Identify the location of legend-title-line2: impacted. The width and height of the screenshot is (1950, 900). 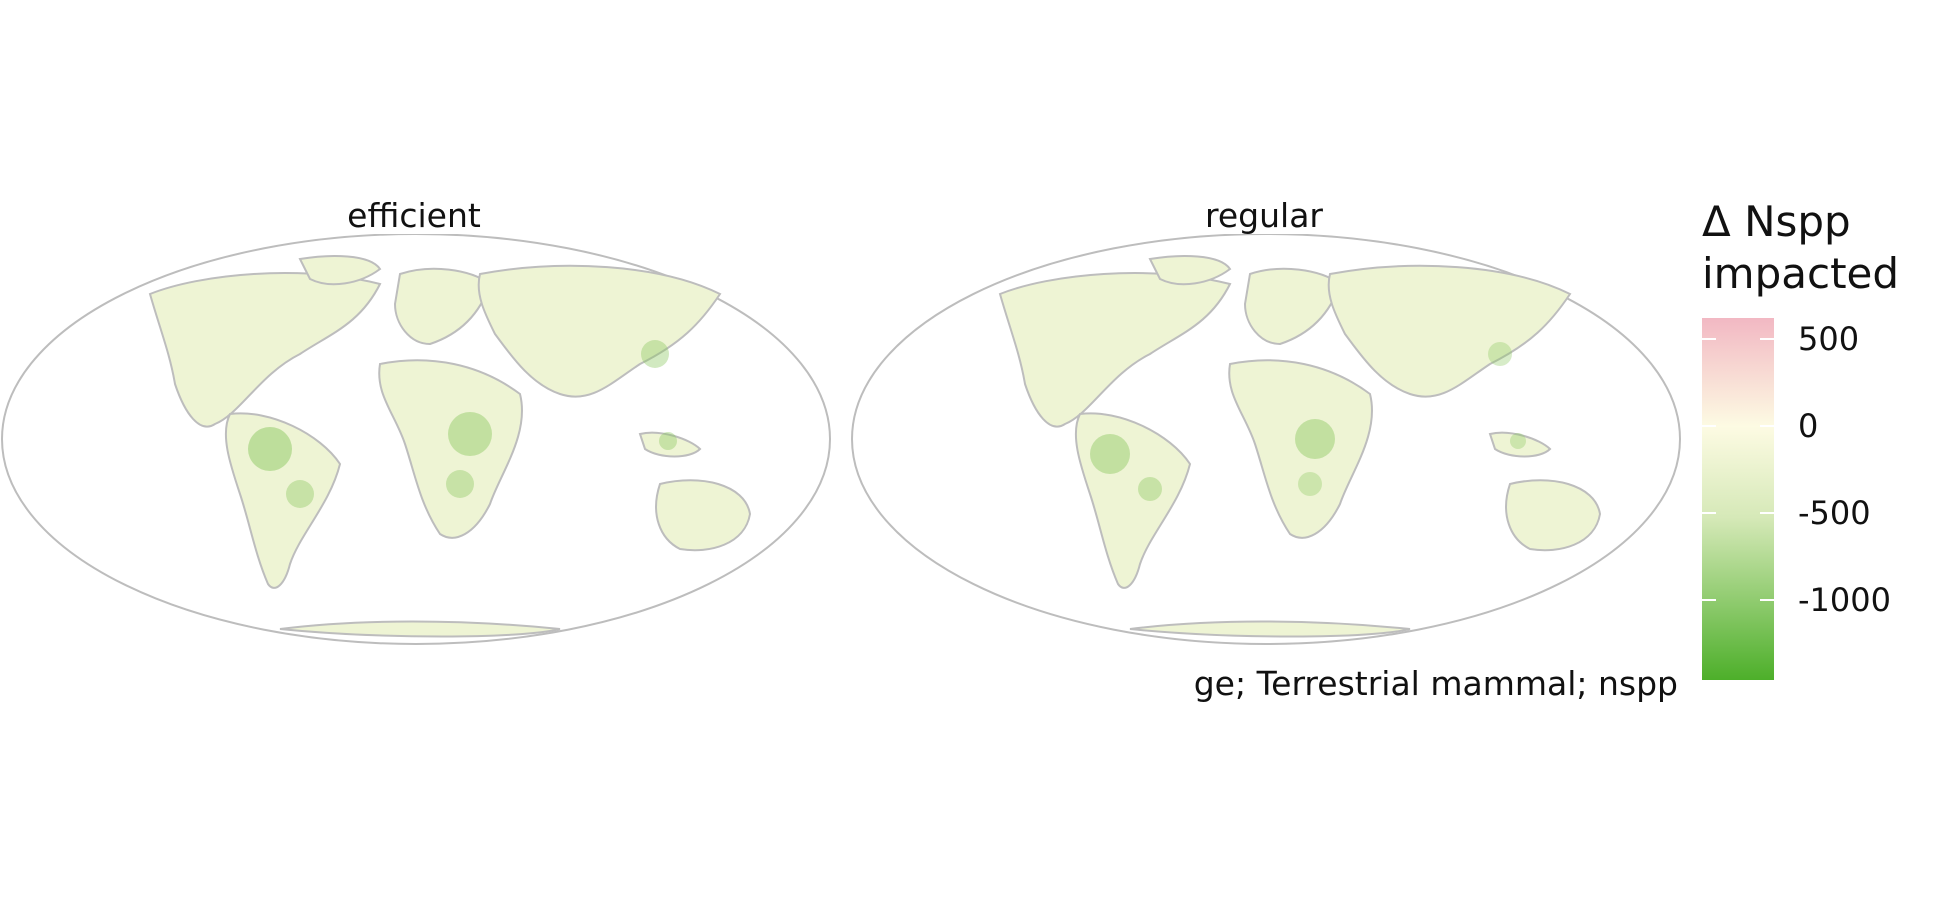
(1801, 273).